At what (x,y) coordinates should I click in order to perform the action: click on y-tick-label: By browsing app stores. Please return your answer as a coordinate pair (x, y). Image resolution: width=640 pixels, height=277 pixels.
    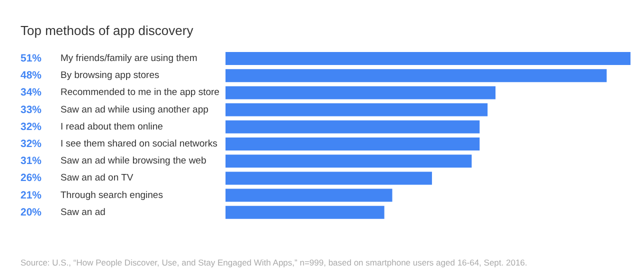
    Looking at the image, I should click on (110, 76).